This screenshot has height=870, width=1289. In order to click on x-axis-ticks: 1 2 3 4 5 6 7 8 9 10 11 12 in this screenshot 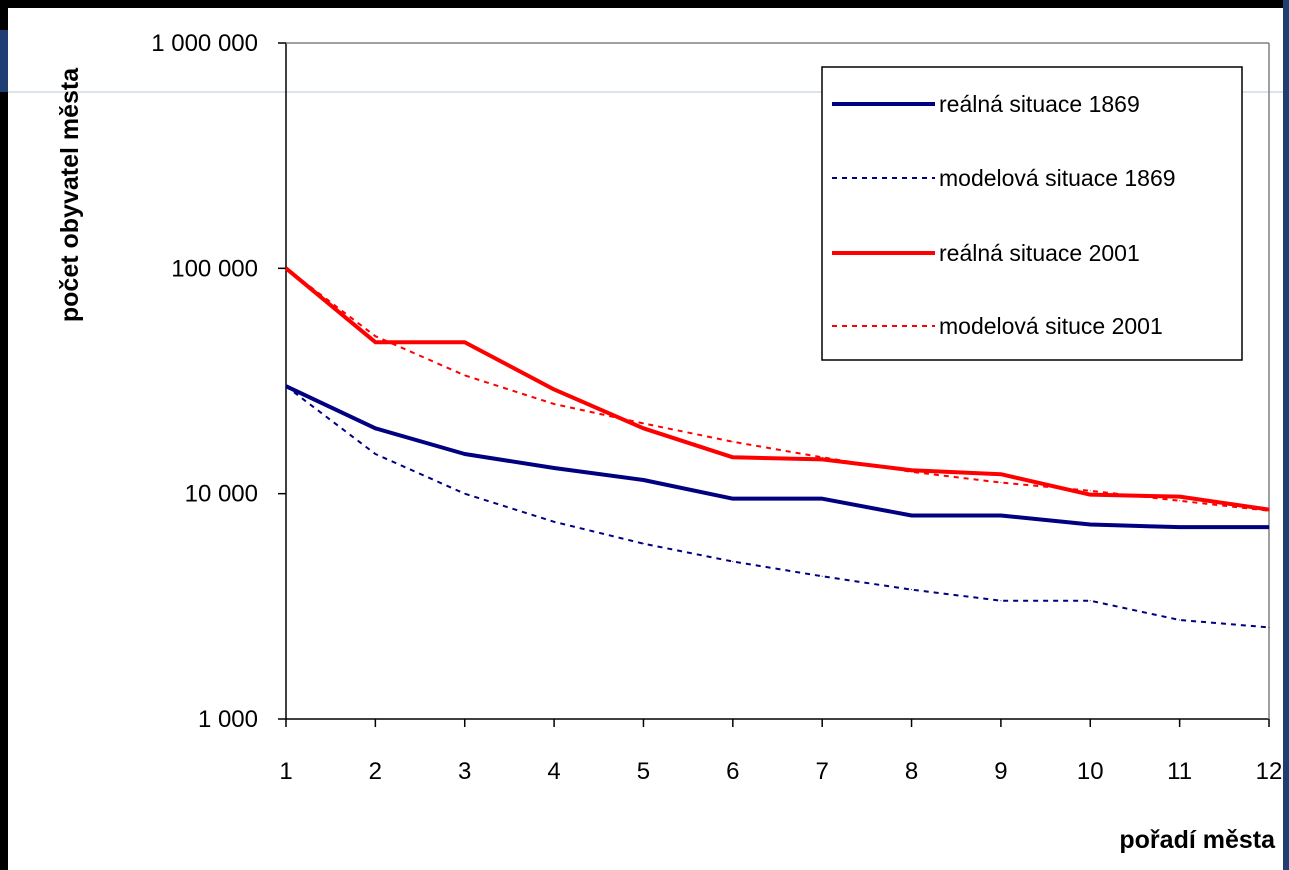, I will do `click(780, 752)`.